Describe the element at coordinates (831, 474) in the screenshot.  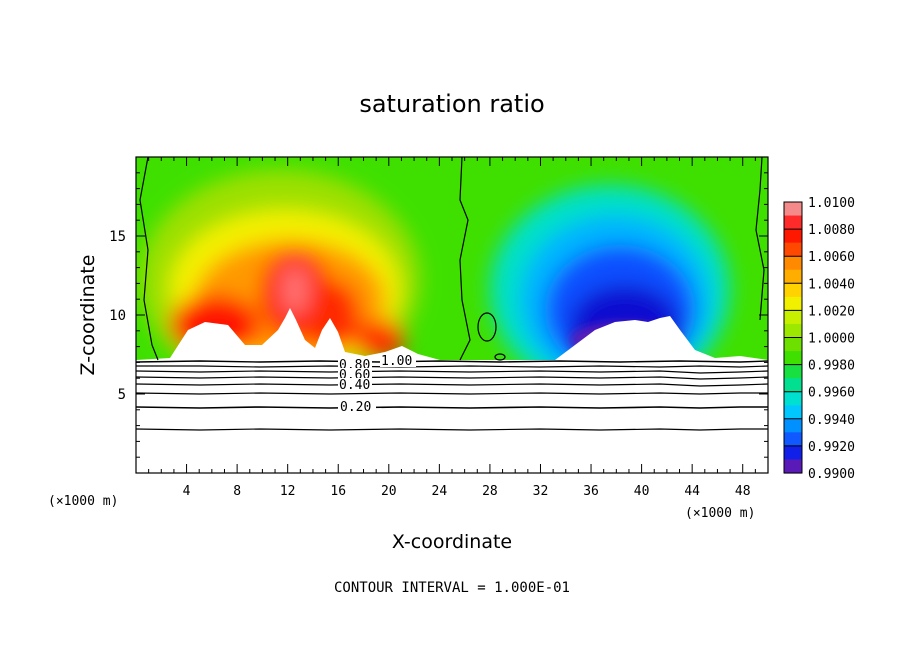
I see `colorbar-label: 0.9900` at that location.